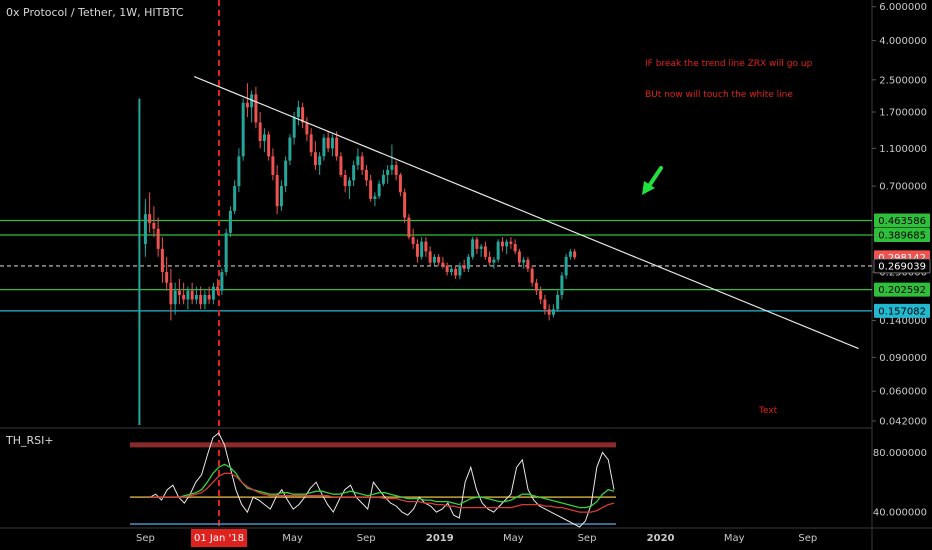  Describe the element at coordinates (661, 538) in the screenshot. I see `time-tick-label: 2020` at that location.